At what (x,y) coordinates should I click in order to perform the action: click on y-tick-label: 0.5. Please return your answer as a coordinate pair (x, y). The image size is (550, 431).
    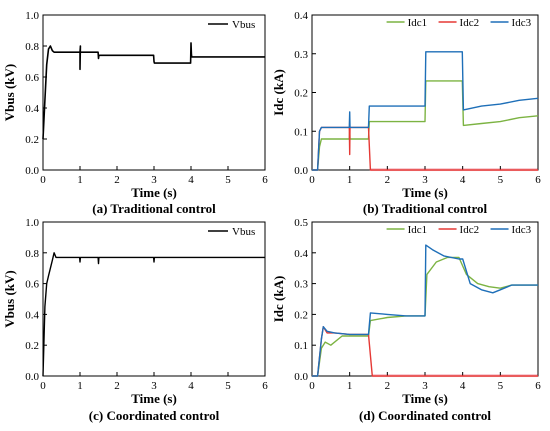
    Looking at the image, I should click on (301, 223).